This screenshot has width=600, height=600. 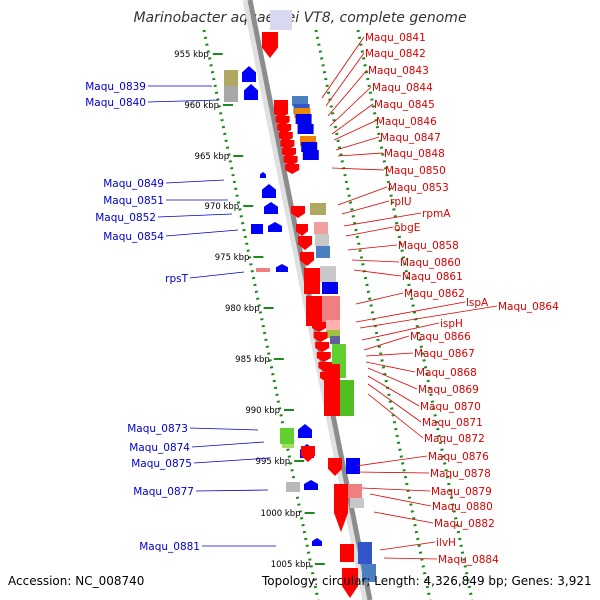 What do you see at coordinates (432, 277) in the screenshot?
I see `right-gene-label: Maqu_0861` at bounding box center [432, 277].